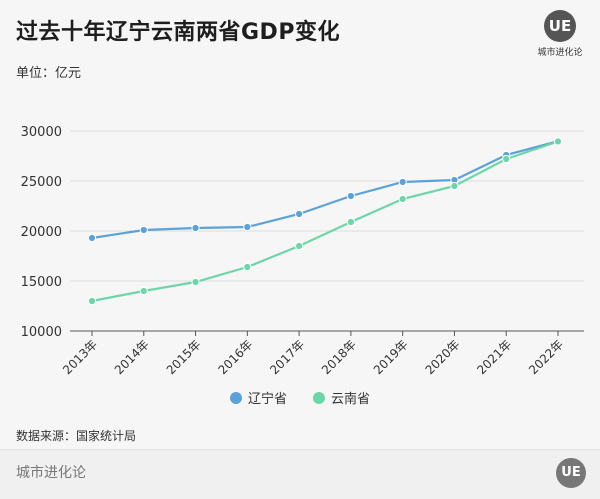 The image size is (600, 499). Describe the element at coordinates (41, 182) in the screenshot. I see `y-tick-label: 25000` at that location.